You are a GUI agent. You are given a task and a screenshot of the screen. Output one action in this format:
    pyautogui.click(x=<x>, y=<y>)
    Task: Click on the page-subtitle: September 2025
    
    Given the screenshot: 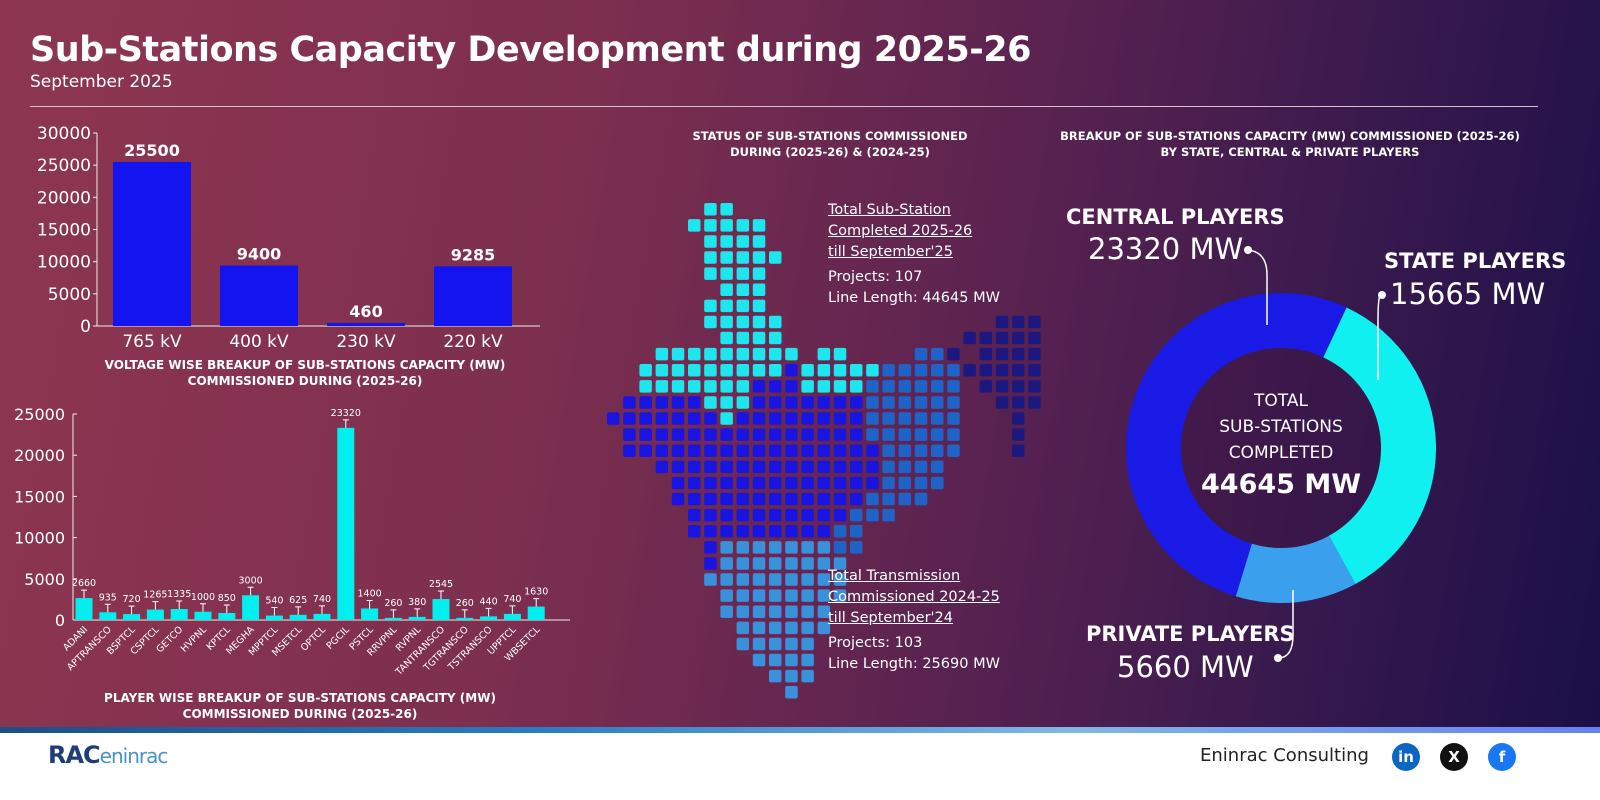 What is the action you would take?
    pyautogui.click(x=101, y=82)
    